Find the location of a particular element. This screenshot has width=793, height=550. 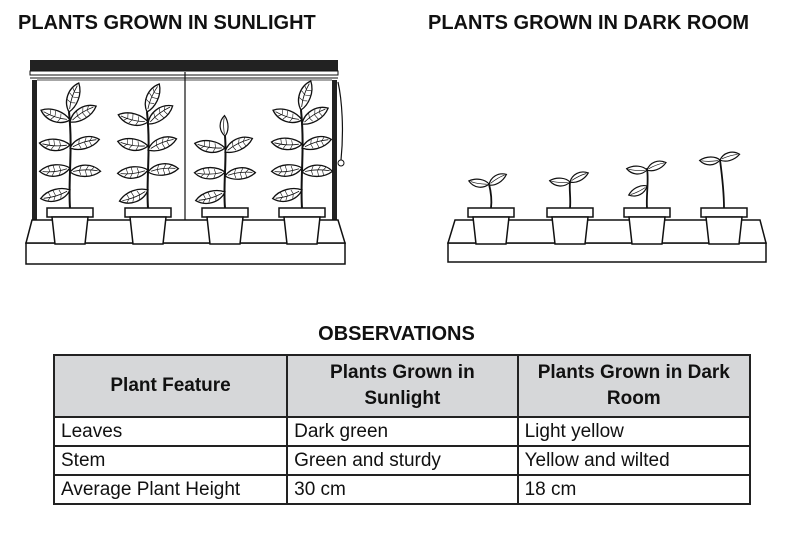

table-row: Stem Green and sturdy Yellow and wilted is located at coordinates (402, 460).